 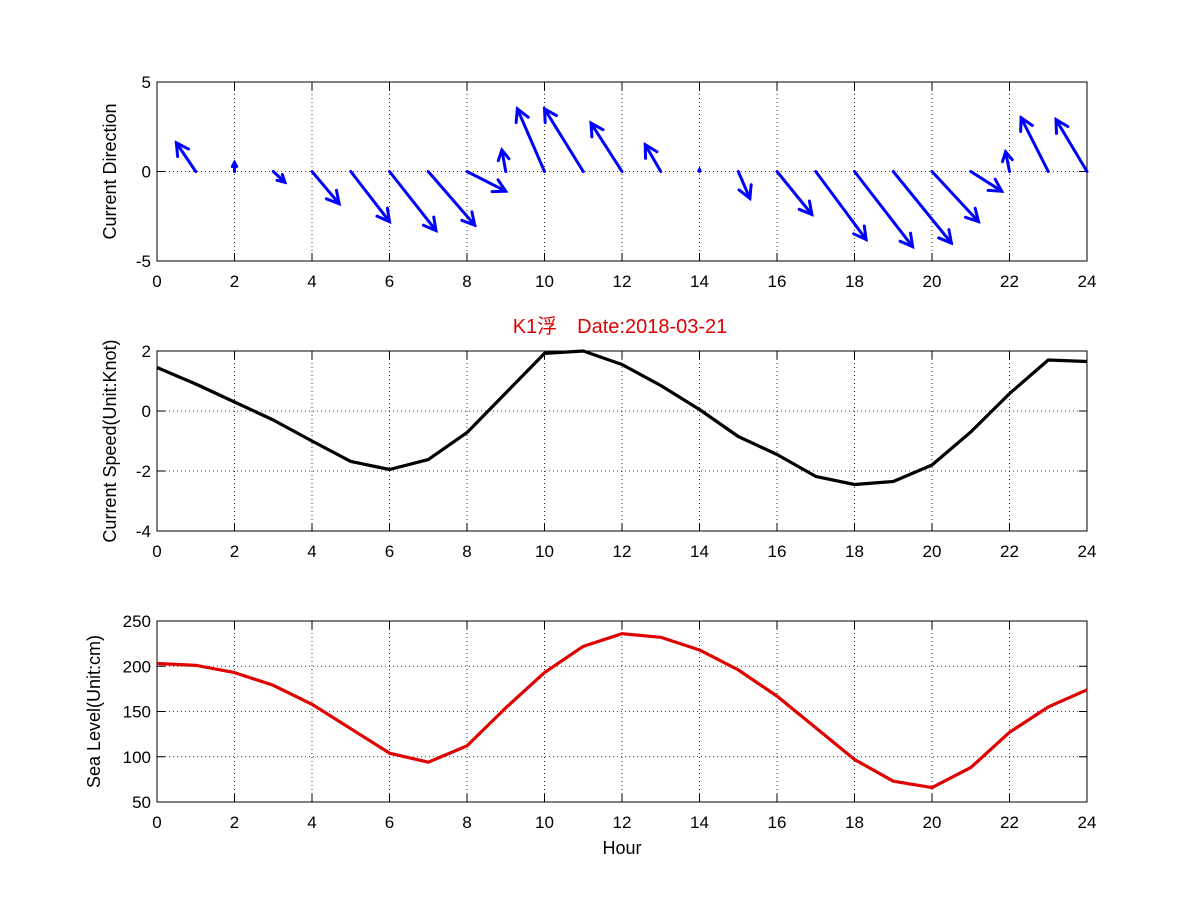 What do you see at coordinates (110, 171) in the screenshot?
I see `direction-ylabel: Current Direction` at bounding box center [110, 171].